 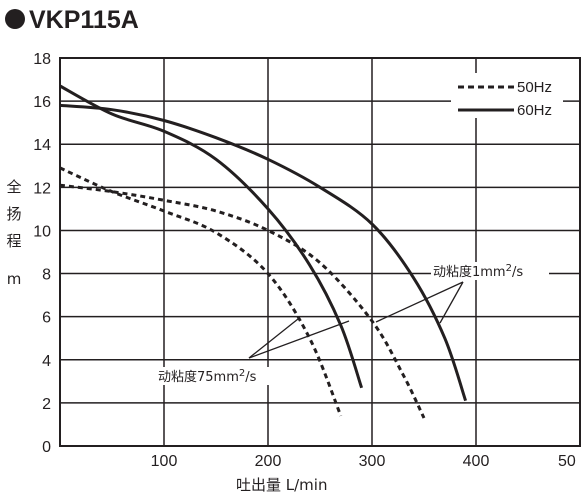 I want to click on annotation-label: 动粘度1mm2/s, so click(x=478, y=271).